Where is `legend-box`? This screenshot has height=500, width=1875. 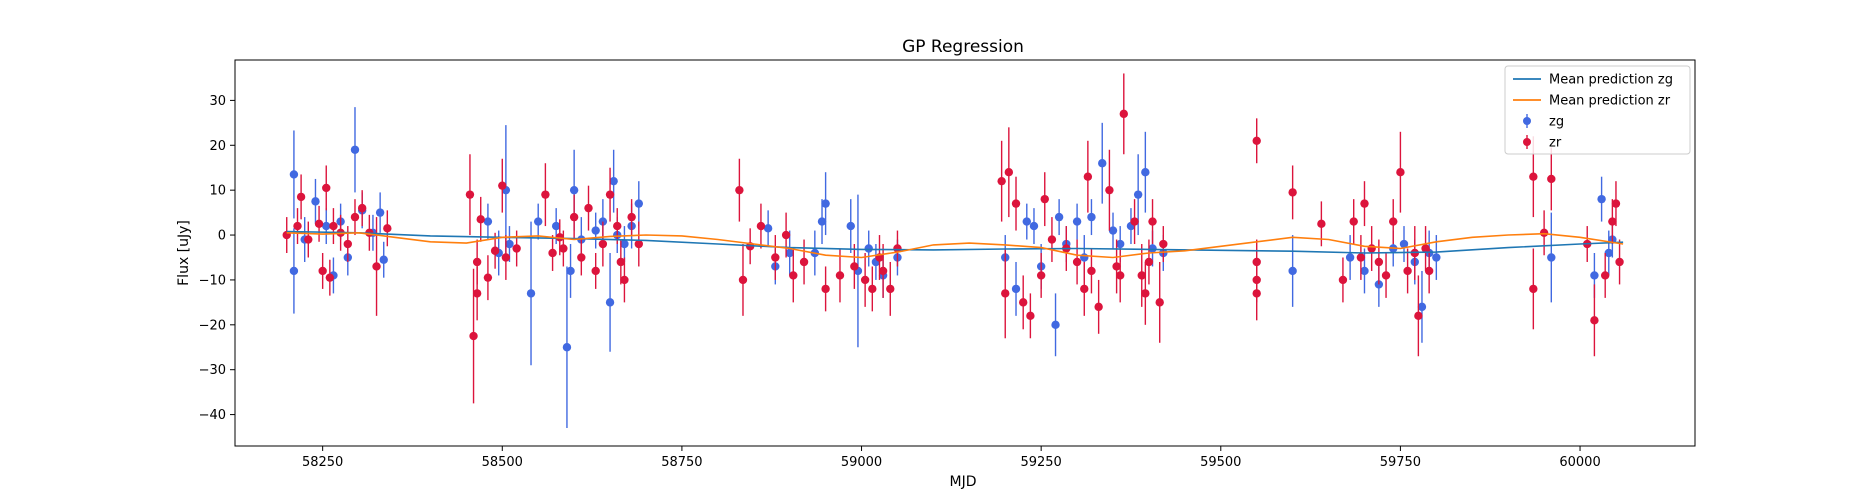 legend-box is located at coordinates (1597, 110).